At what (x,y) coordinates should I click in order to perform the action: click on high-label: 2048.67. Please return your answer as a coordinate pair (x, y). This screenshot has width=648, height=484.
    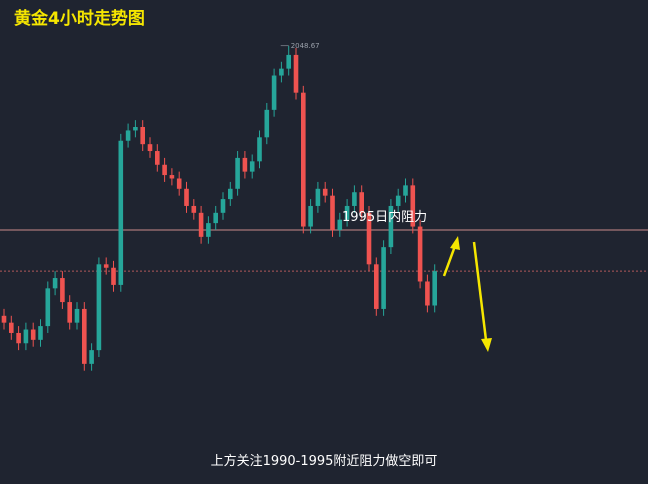
    Looking at the image, I should click on (305, 46).